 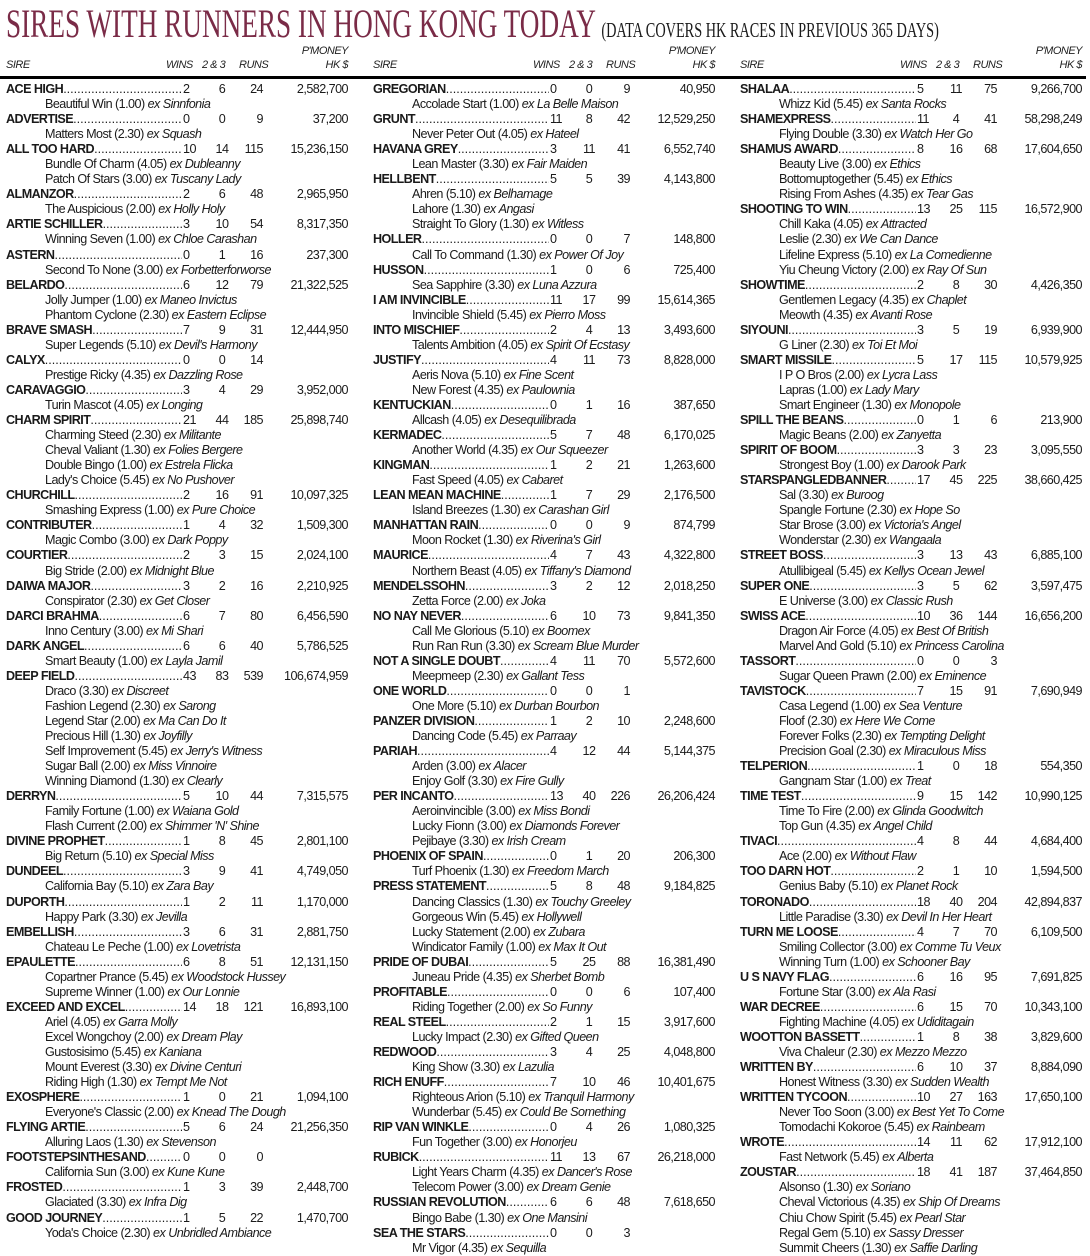 What do you see at coordinates (623, 119) in the screenshot?
I see `sire-runs: 42` at bounding box center [623, 119].